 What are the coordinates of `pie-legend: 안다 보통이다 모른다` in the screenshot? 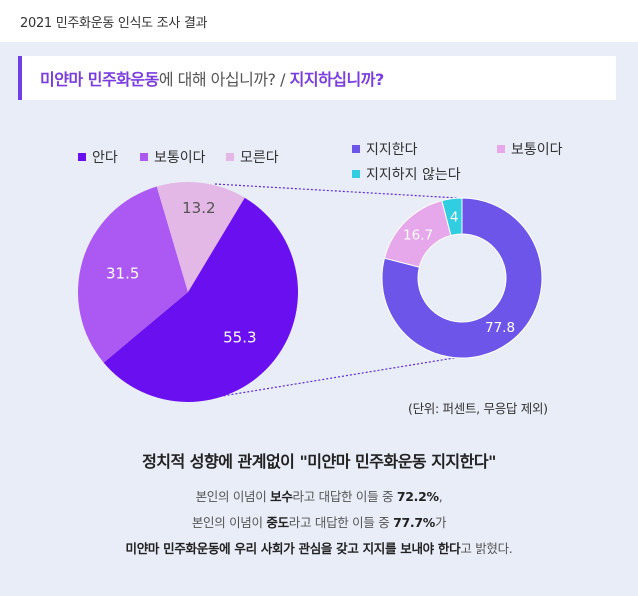 It's located at (178, 158).